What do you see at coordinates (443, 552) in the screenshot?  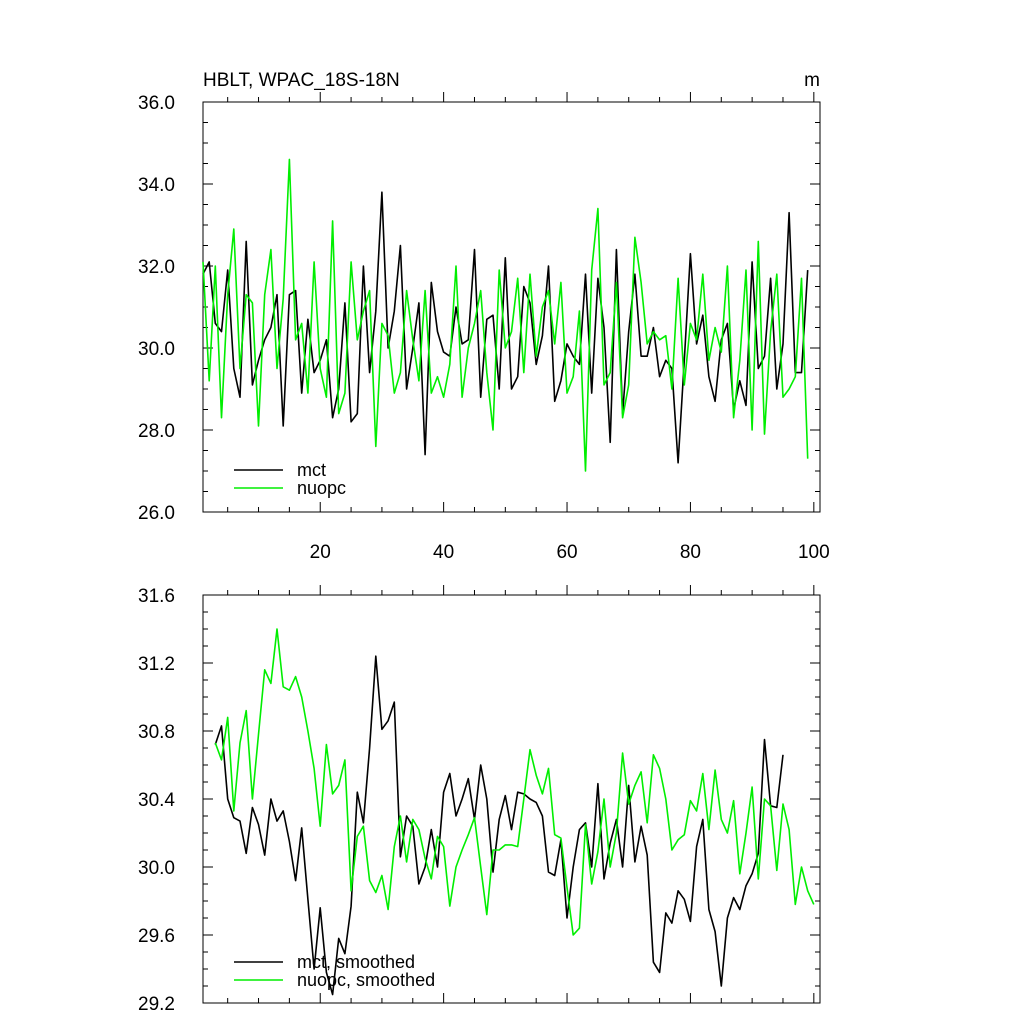 I see `x-tick-label: 40` at bounding box center [443, 552].